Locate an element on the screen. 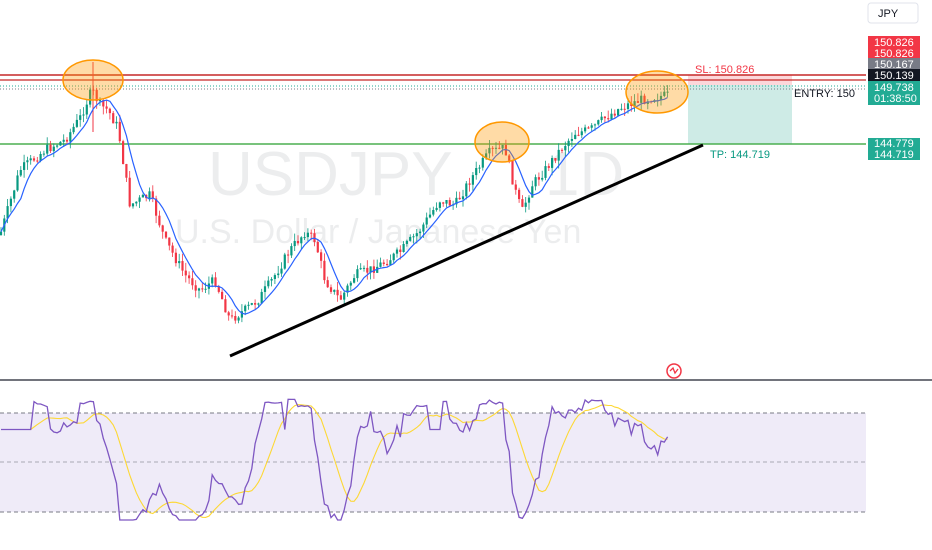 The image size is (932, 550). take-profit-zone is located at coordinates (740, 114).